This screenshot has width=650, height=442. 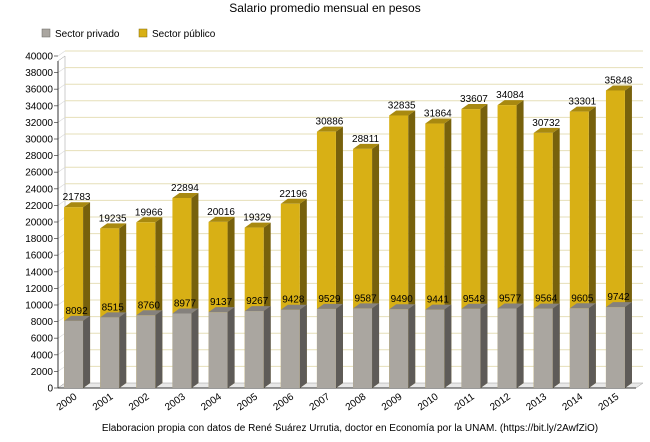 What do you see at coordinates (438, 114) in the screenshot?
I see `data-label-sector-publico: 31864` at bounding box center [438, 114].